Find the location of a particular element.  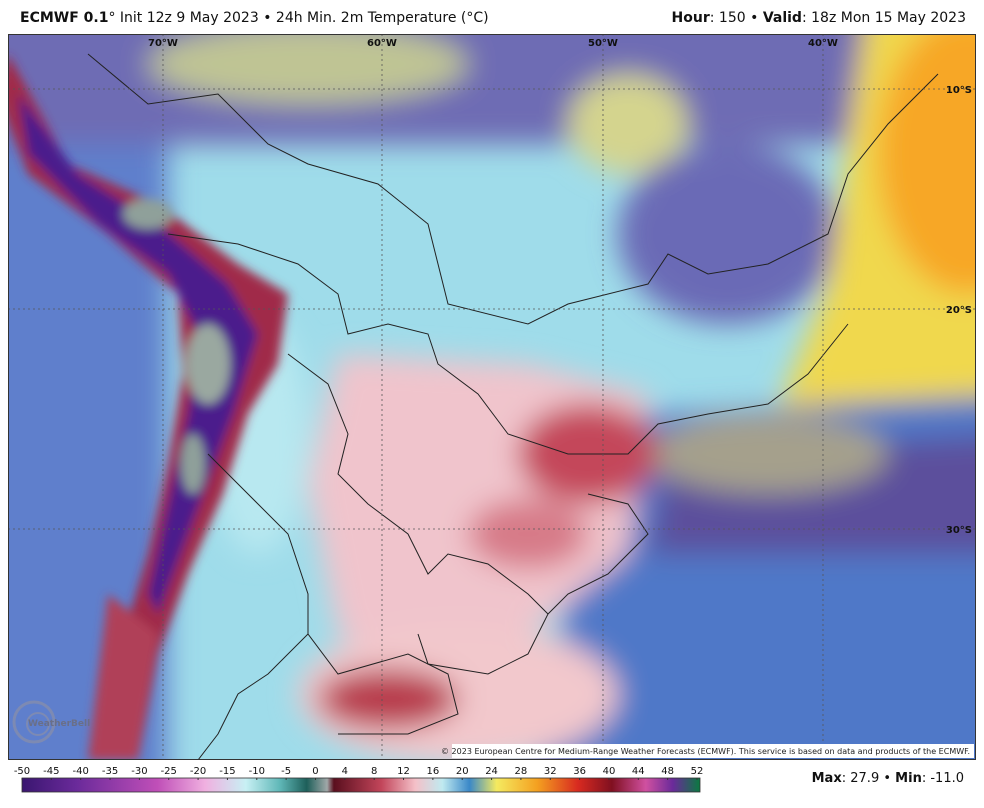

colorbar-tick-label: -10 is located at coordinates (257, 771).